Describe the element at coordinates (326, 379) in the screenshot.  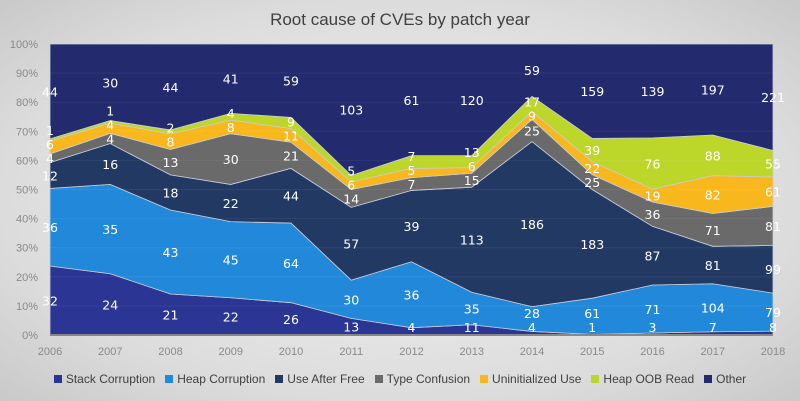
I see `legend-label: Use After Free` at that location.